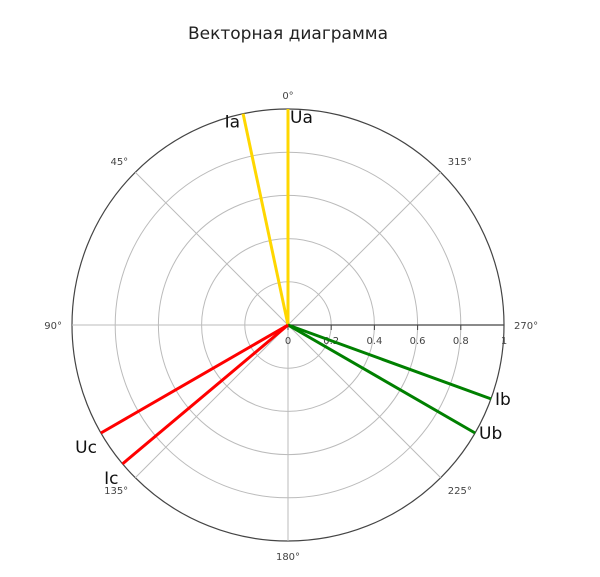  Describe the element at coordinates (389, 362) in the screenshot. I see `vector-ib` at that location.